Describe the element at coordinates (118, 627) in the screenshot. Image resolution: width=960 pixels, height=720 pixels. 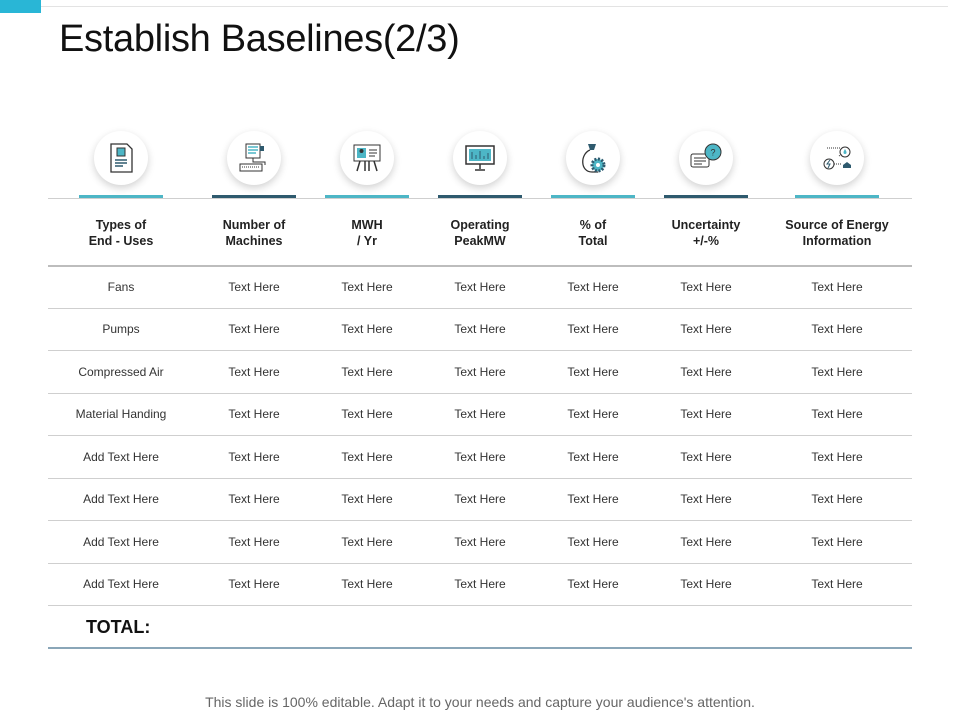
I see `total-label: TOTAL:` at that location.